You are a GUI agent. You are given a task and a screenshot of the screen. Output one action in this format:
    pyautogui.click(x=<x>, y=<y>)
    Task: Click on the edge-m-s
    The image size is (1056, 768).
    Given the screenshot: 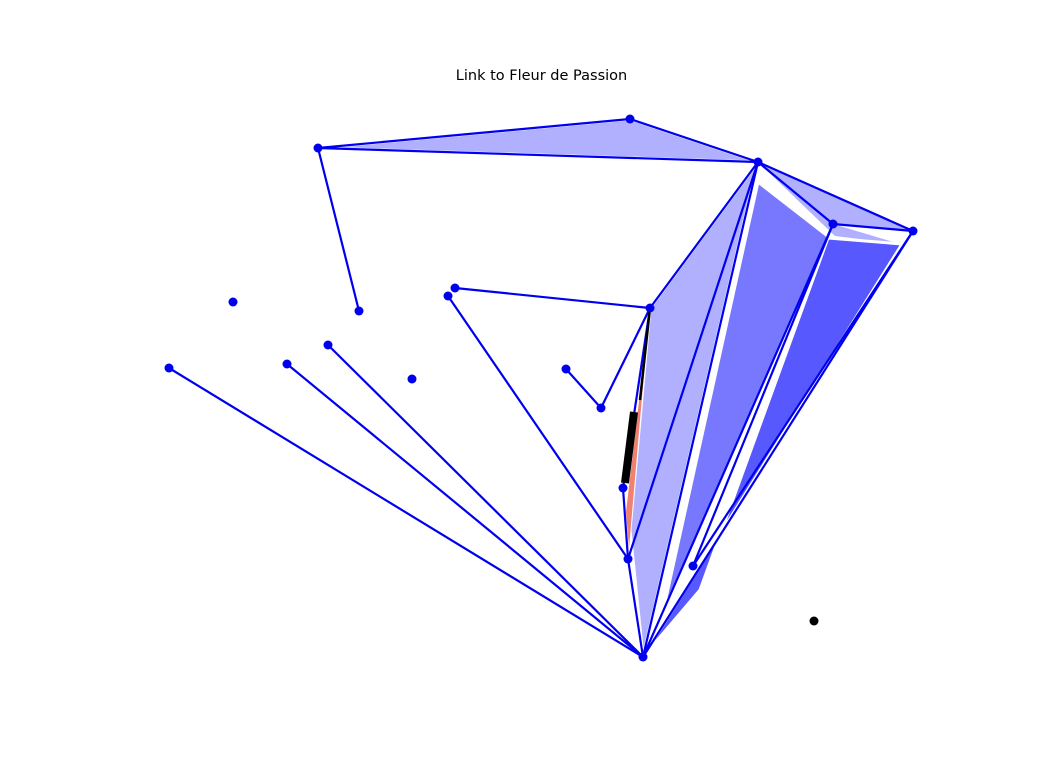 What is the action you would take?
    pyautogui.click(x=485, y=501)
    